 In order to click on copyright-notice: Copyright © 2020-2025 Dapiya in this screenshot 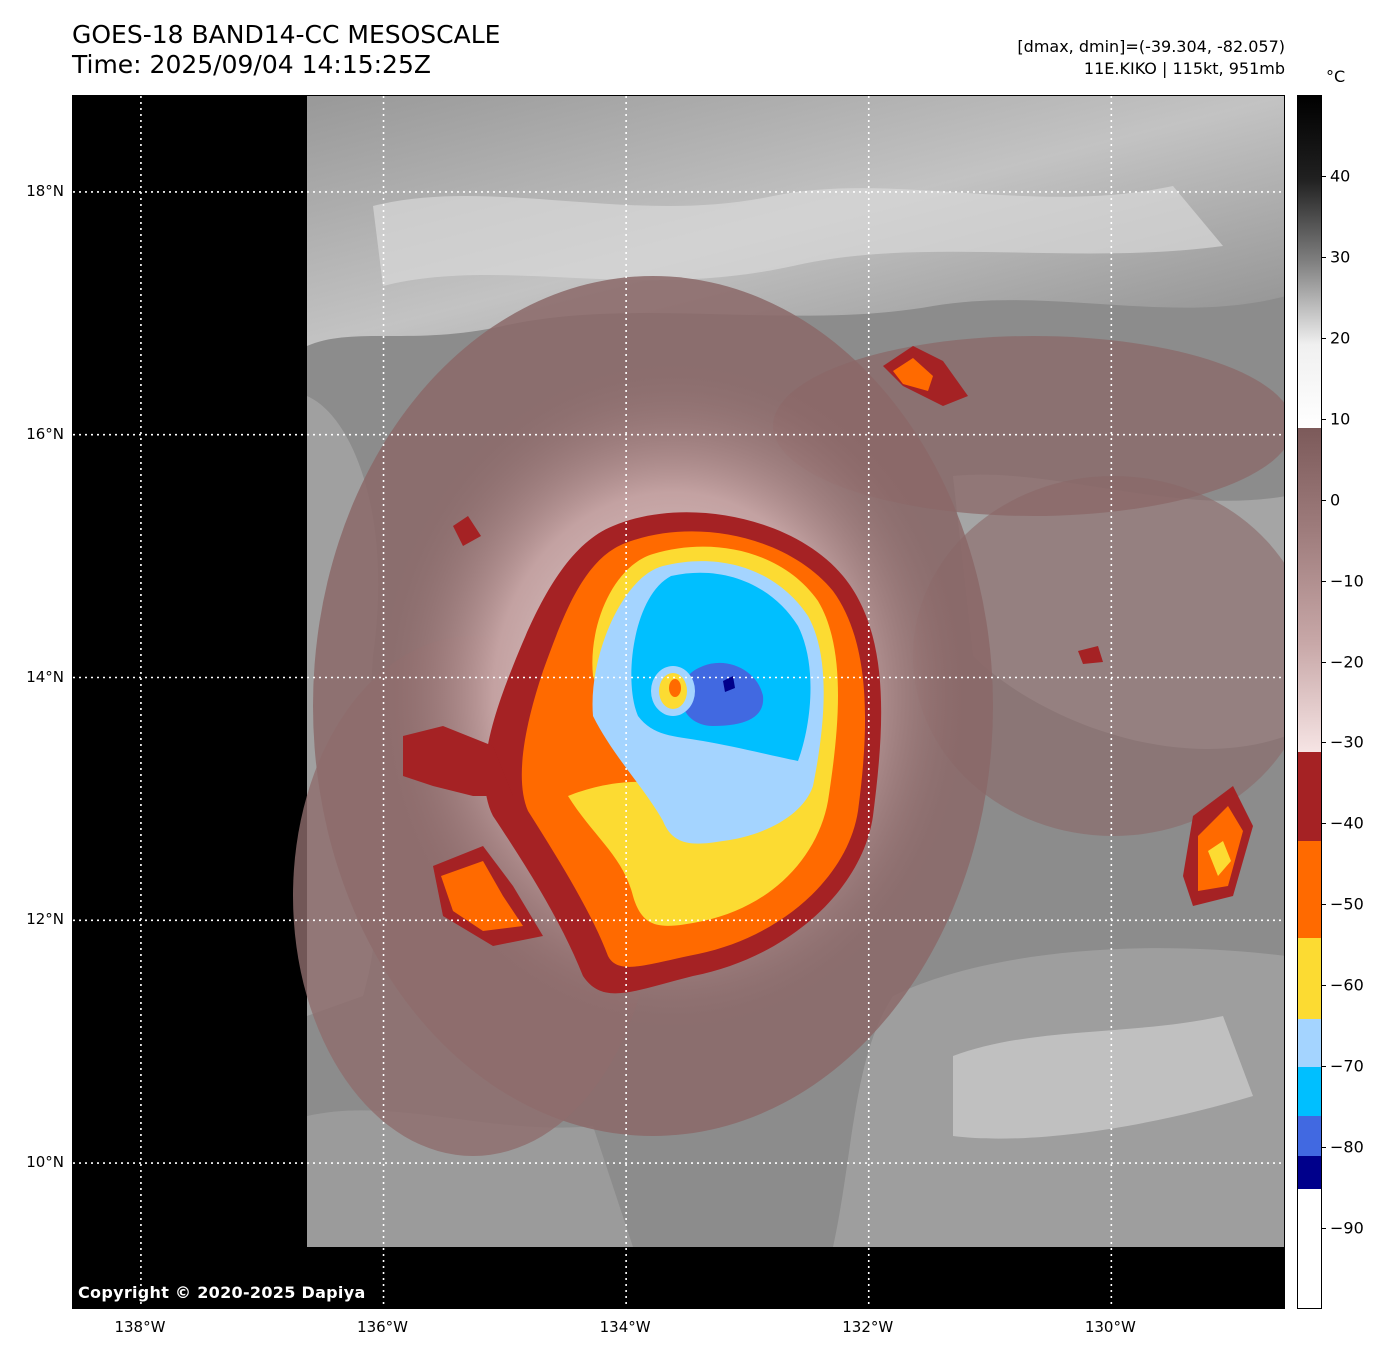, I will do `click(222, 1292)`.